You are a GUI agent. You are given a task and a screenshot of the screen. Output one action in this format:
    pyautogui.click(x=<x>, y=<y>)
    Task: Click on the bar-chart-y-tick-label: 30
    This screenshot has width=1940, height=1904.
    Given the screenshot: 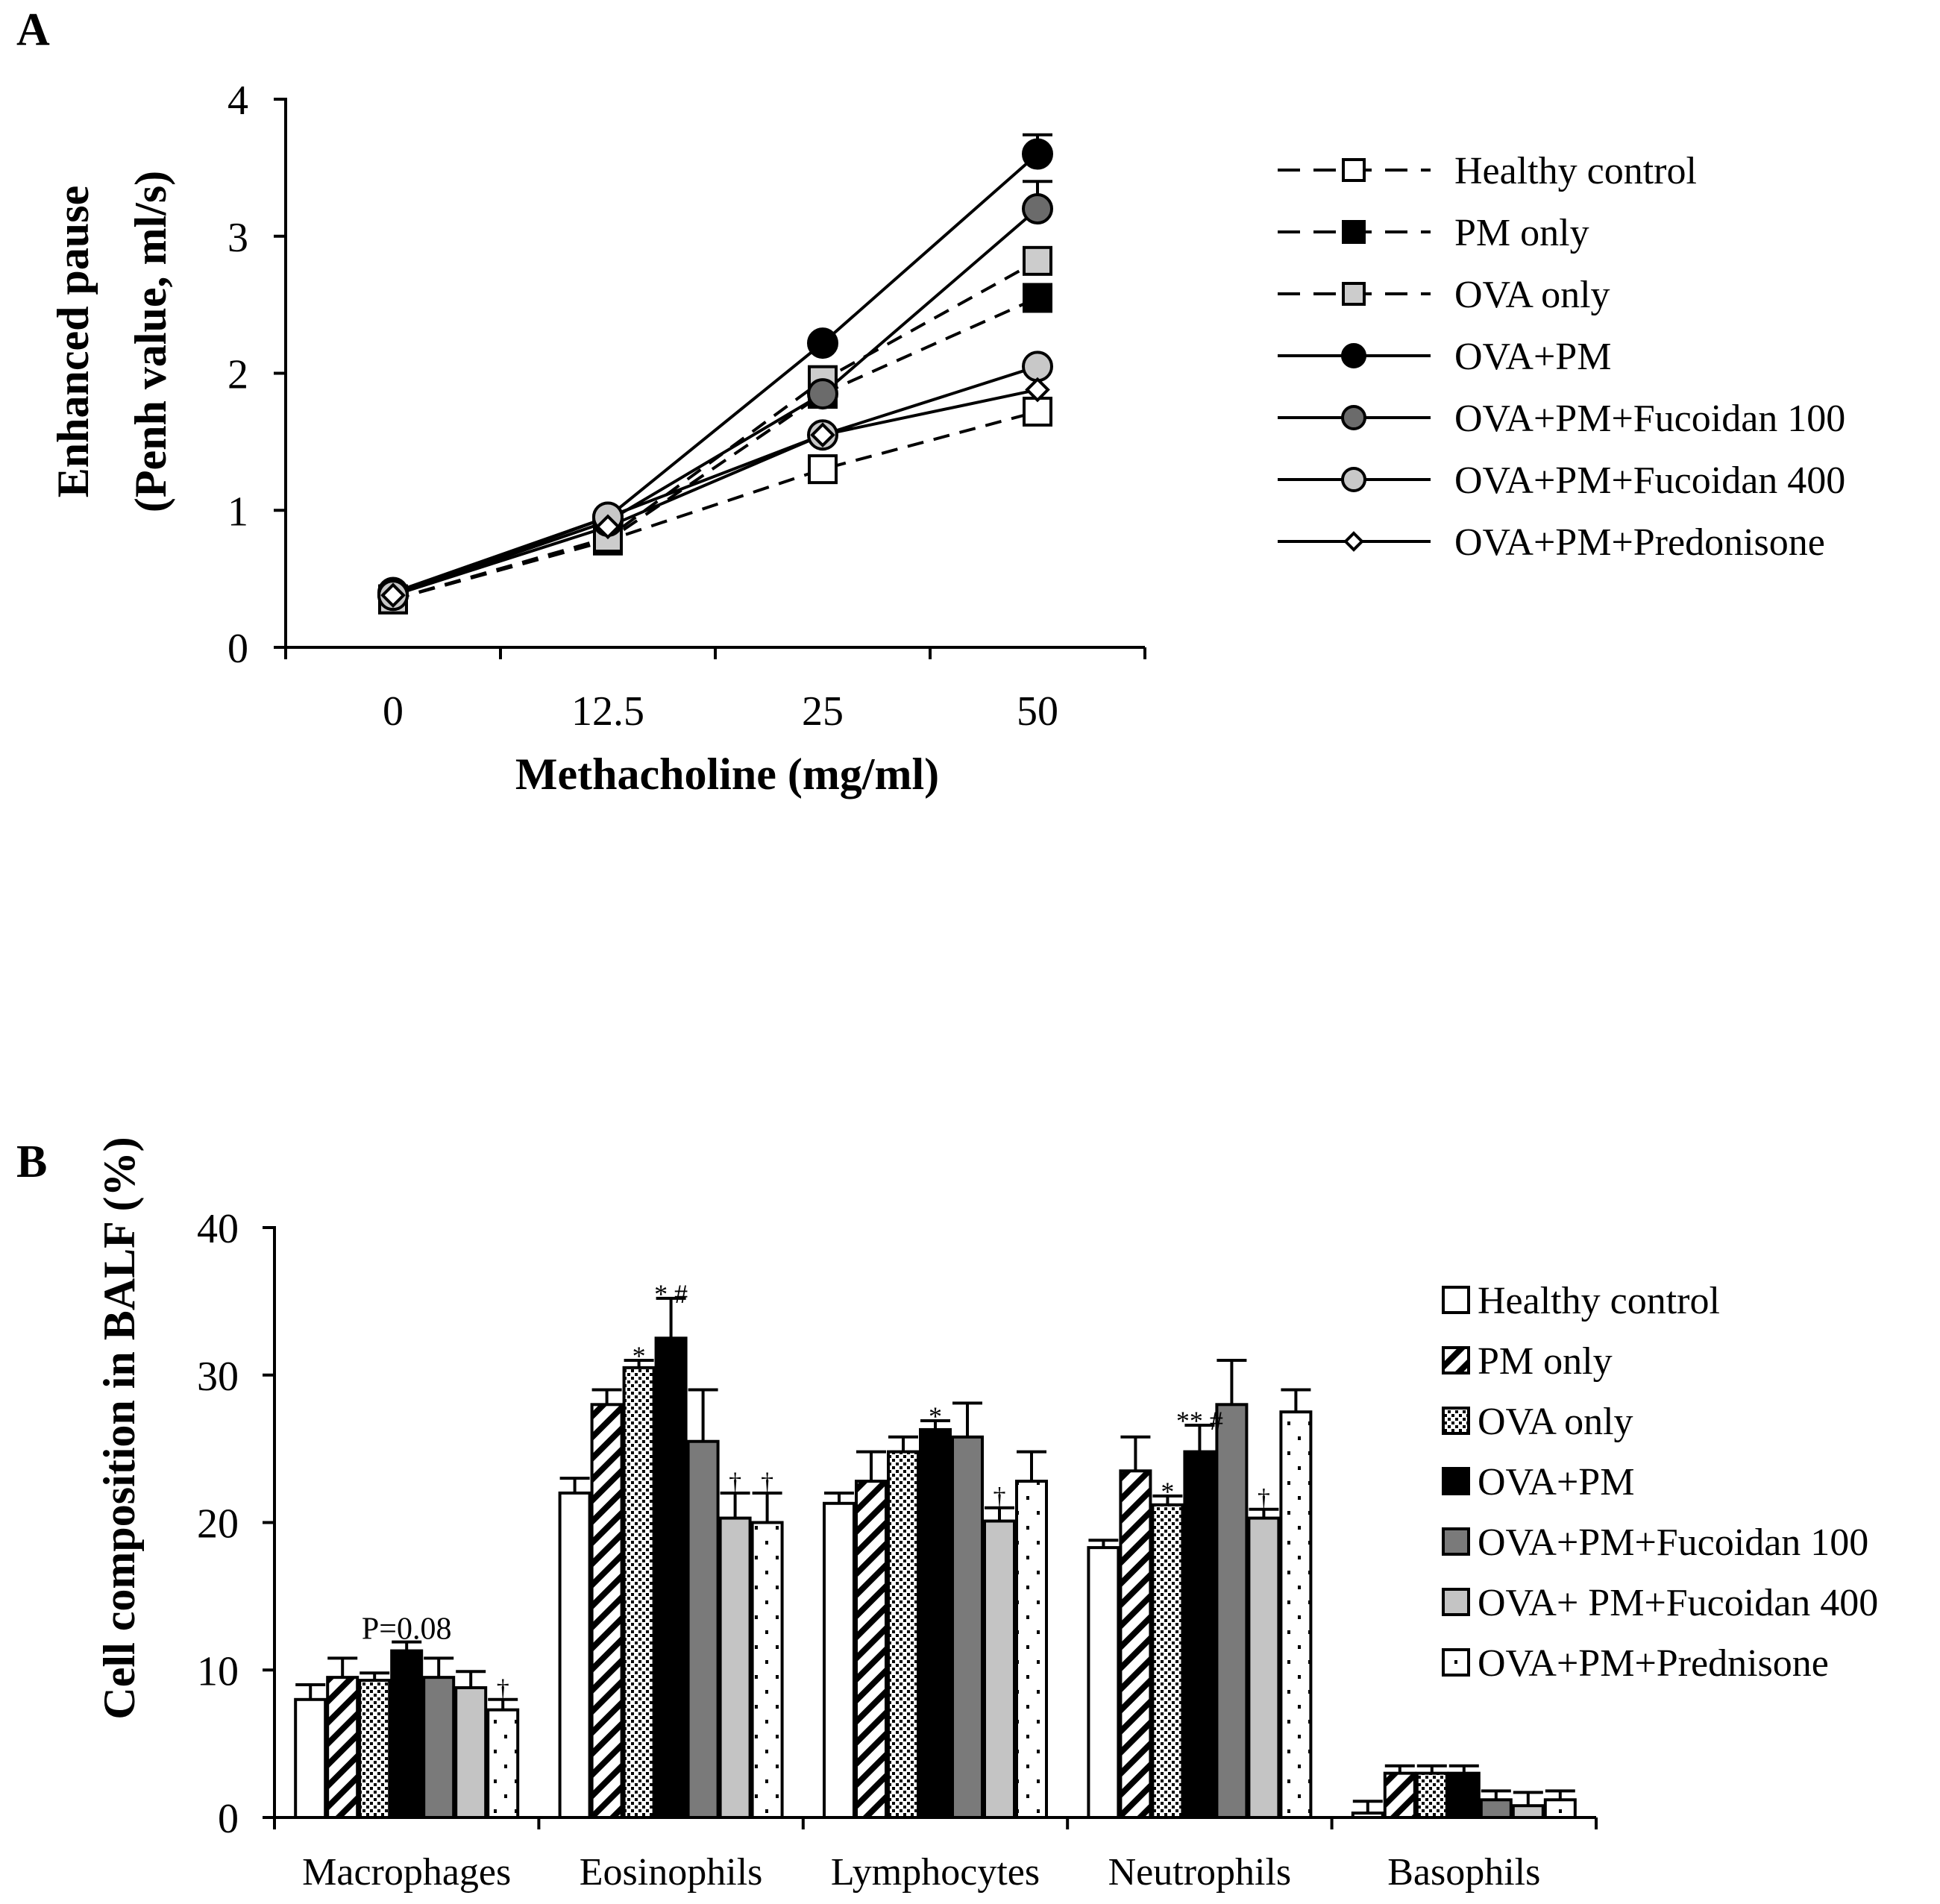 What is the action you would take?
    pyautogui.click(x=218, y=1377)
    